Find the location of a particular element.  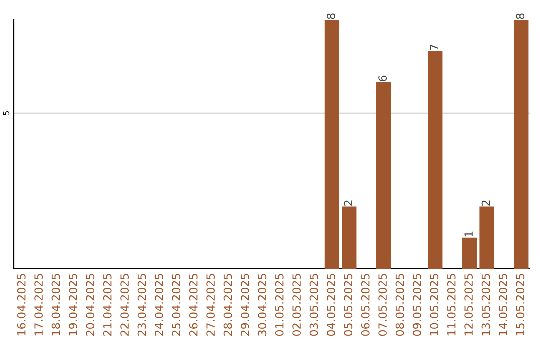

x-tick-label: 16.04.2025 is located at coordinates (21, 305).